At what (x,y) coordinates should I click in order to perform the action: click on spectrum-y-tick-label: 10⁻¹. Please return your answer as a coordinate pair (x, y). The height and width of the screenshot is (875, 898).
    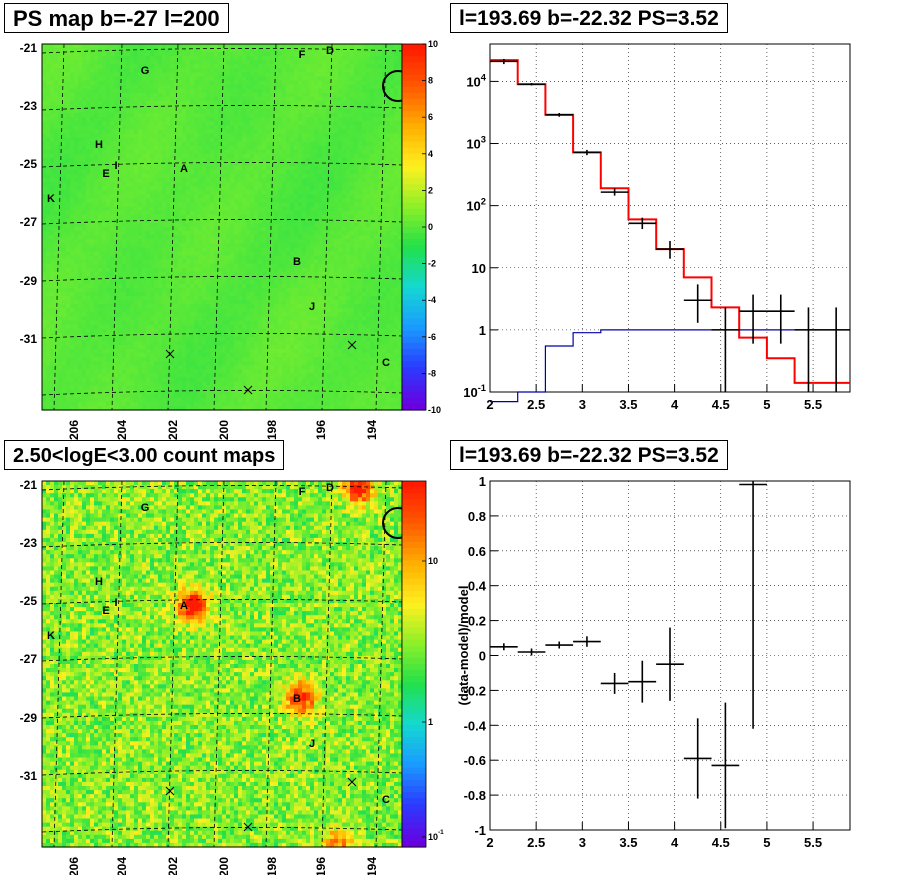
    Looking at the image, I should click on (474, 391).